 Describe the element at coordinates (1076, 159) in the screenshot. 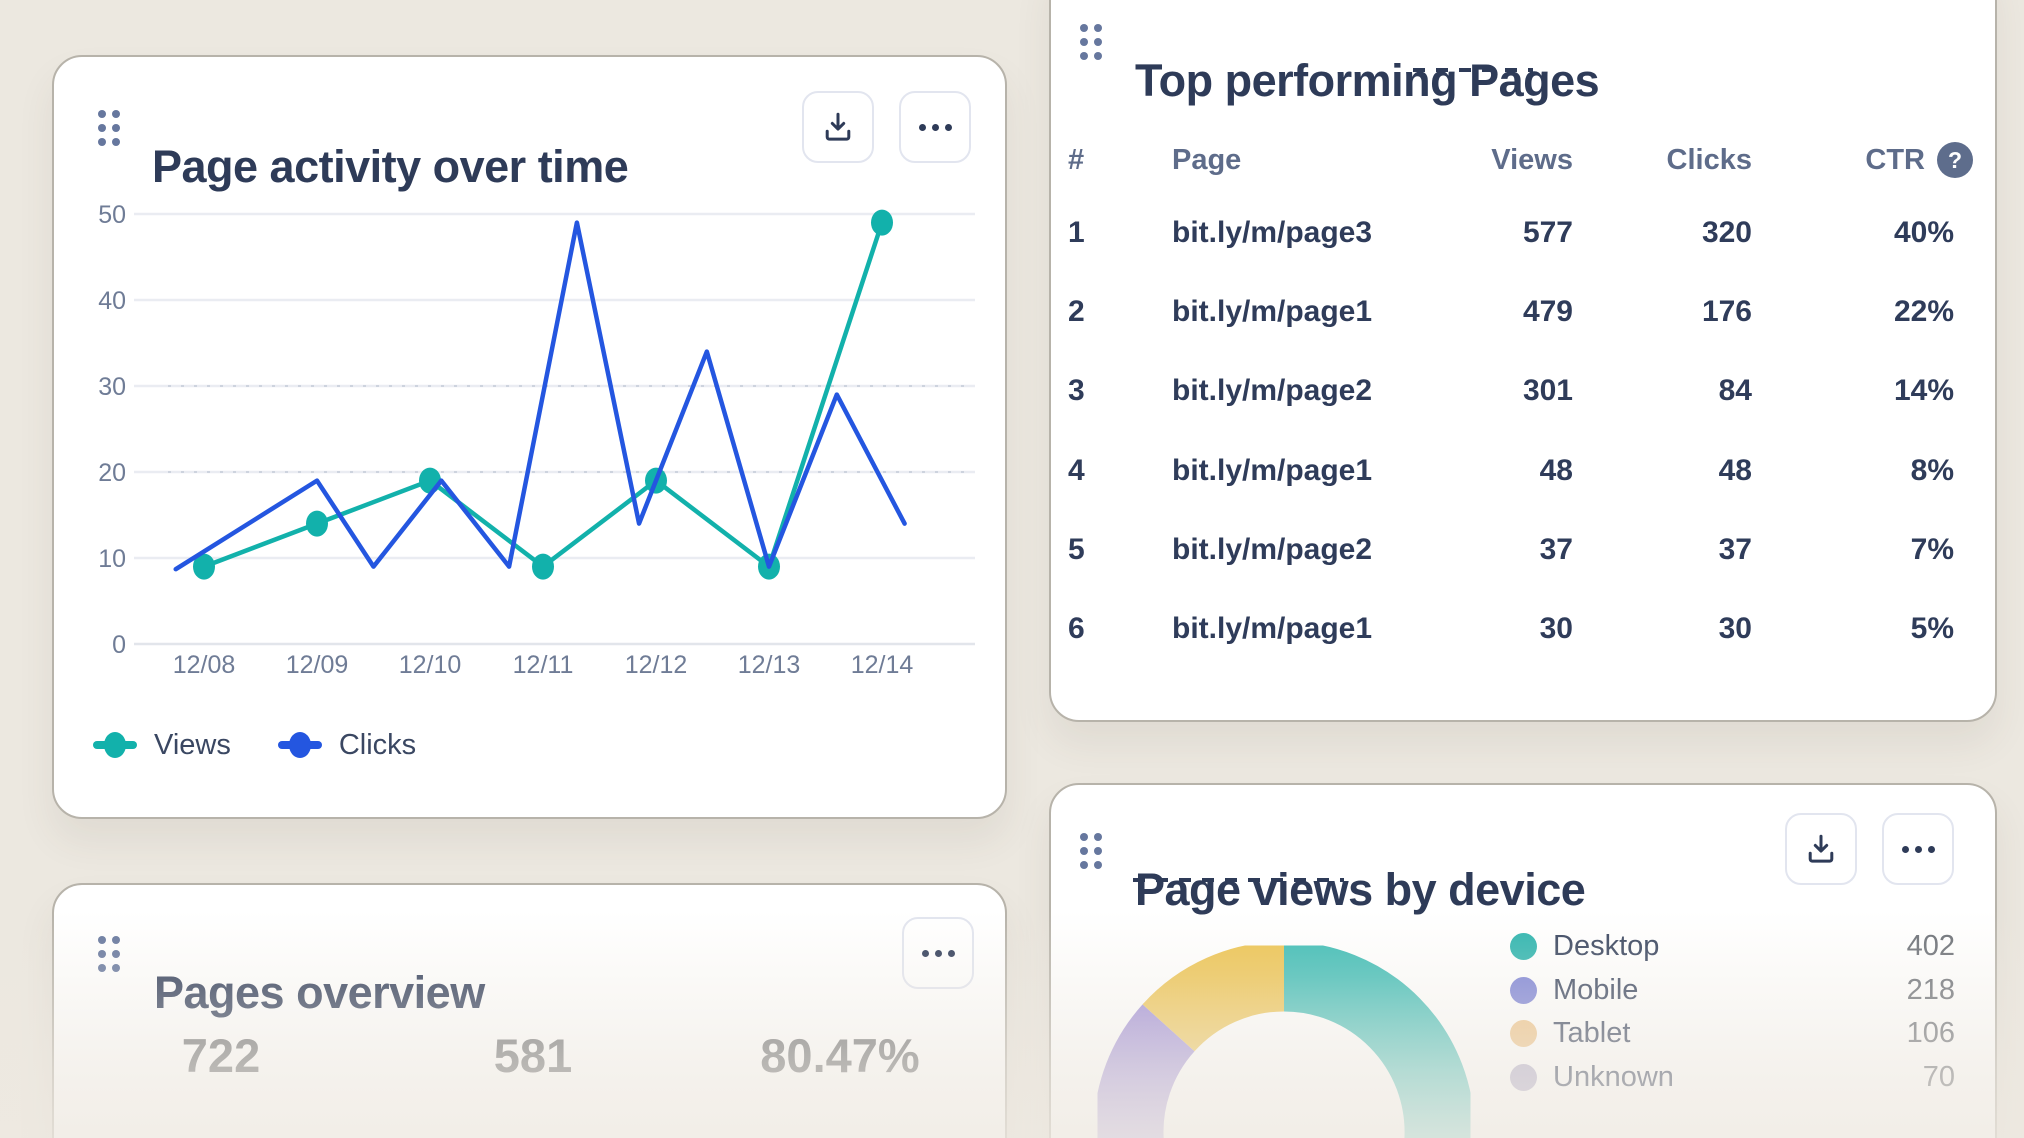

I see `col-rank: #` at that location.